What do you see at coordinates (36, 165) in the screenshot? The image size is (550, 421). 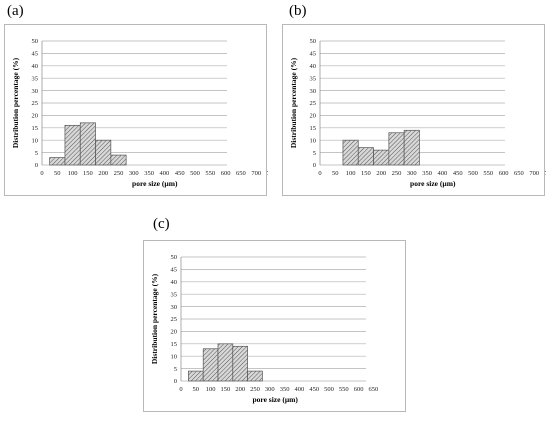 I see `y-tick-label: 0` at bounding box center [36, 165].